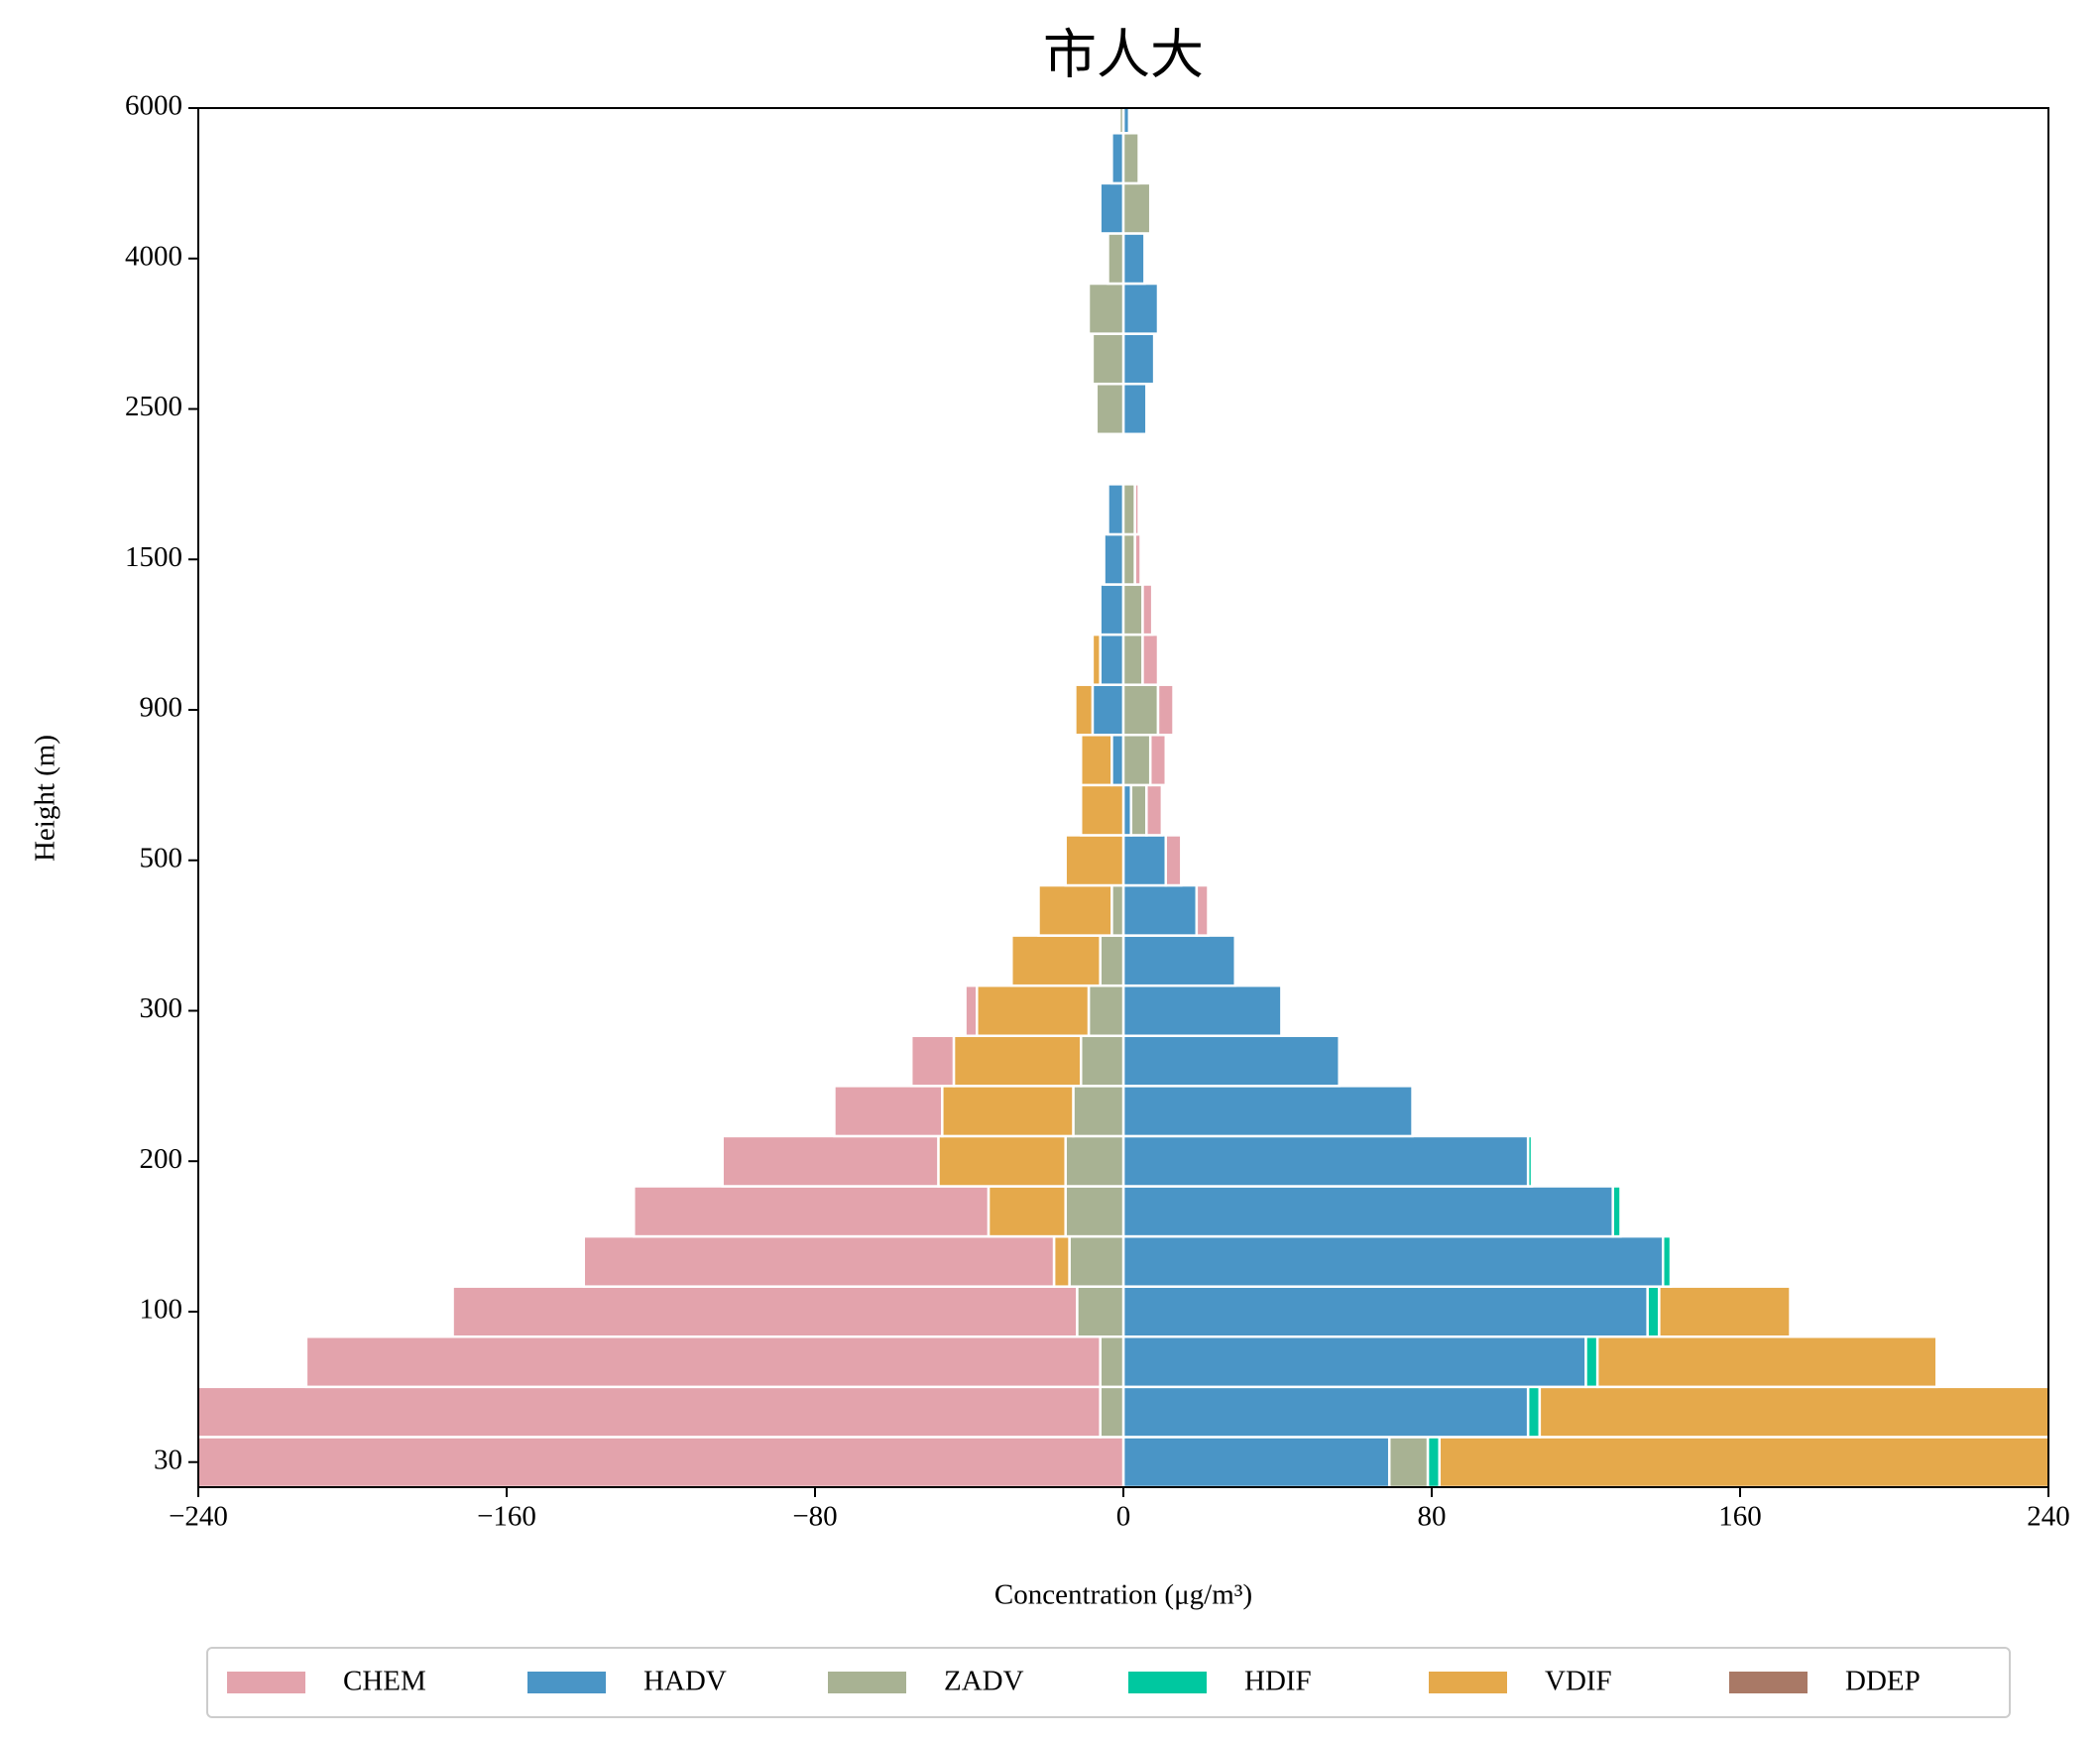 The image size is (2100, 1739). What do you see at coordinates (154, 106) in the screenshot?
I see `y-tick-label: 6000` at bounding box center [154, 106].